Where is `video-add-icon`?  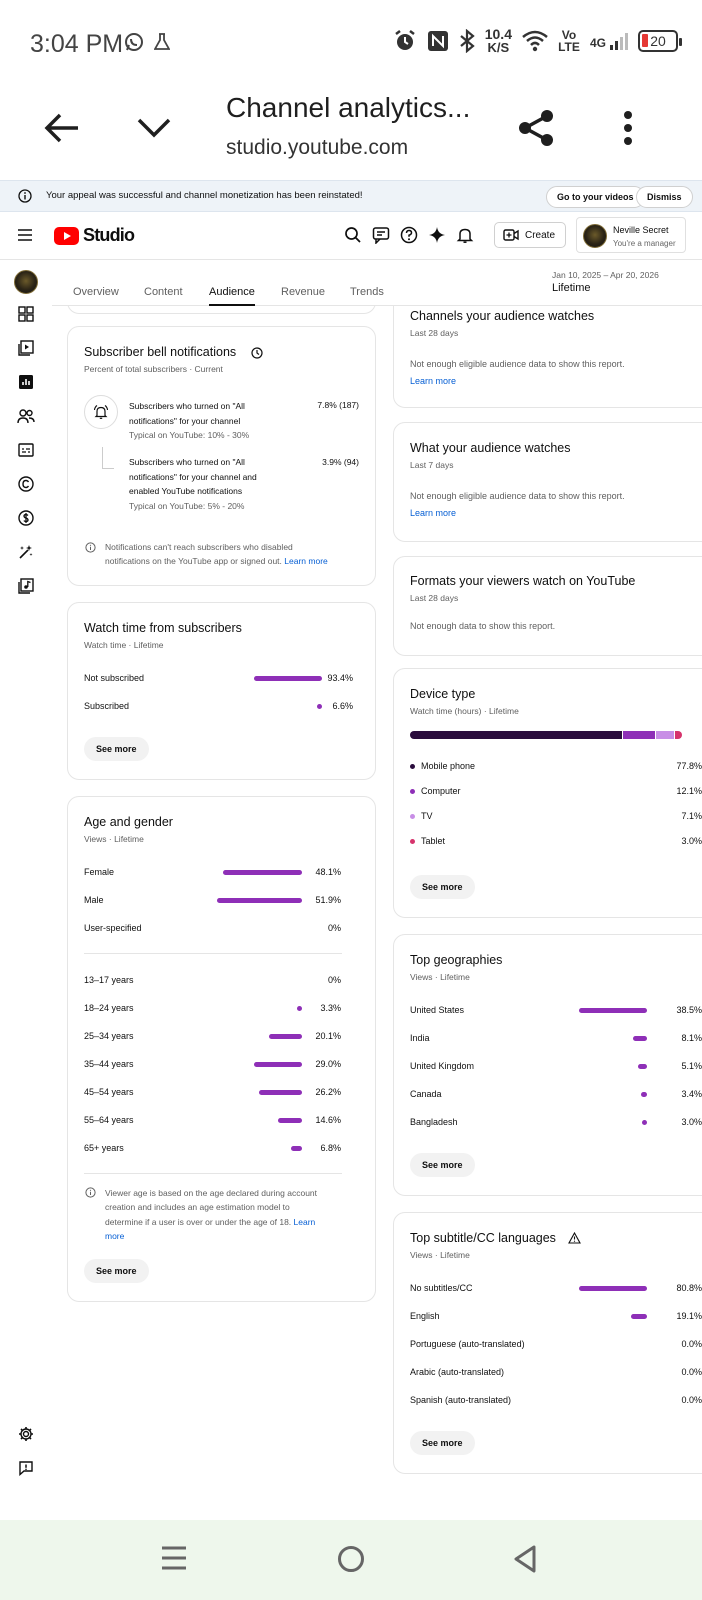
video-add-icon is located at coordinates (511, 235).